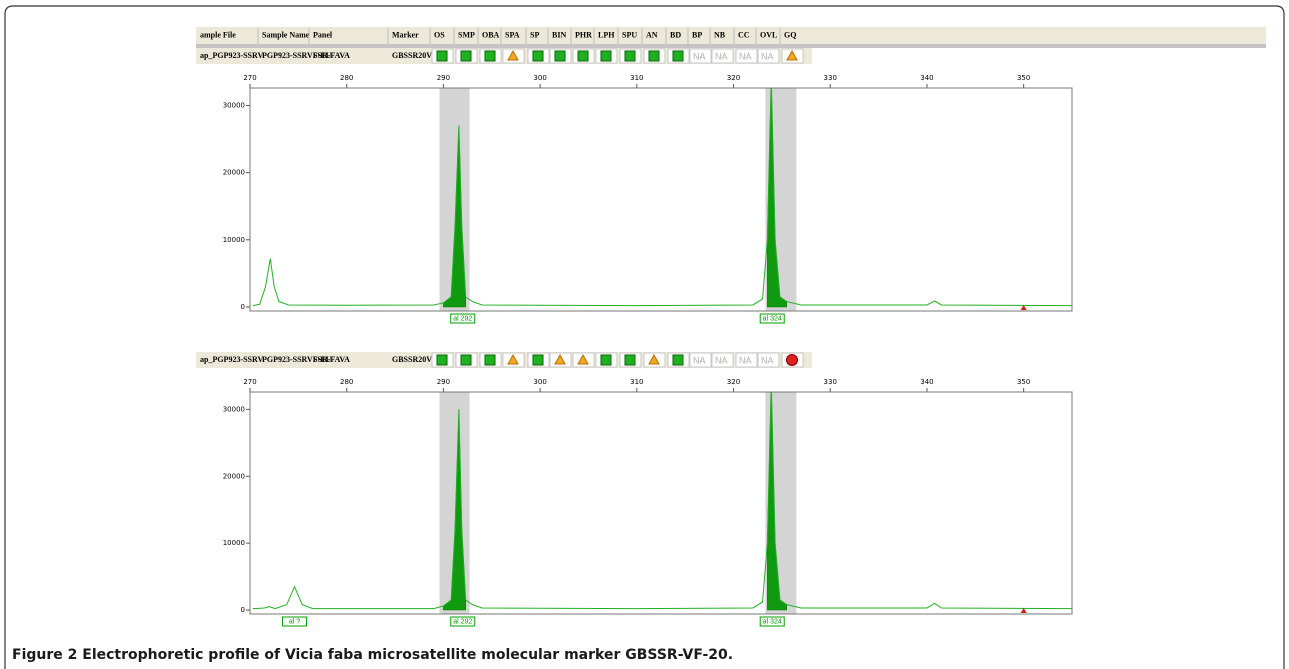 The width and height of the screenshot is (1289, 669). I want to click on caption-label: Figure 2, so click(44, 655).